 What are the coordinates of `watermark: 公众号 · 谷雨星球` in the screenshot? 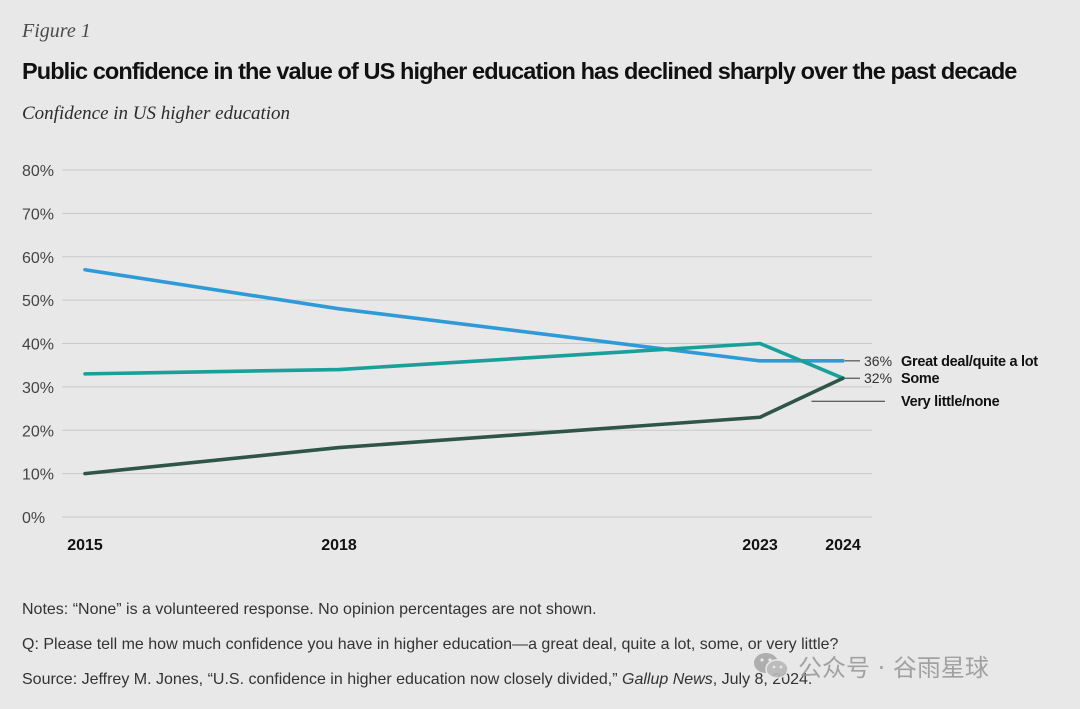 It's located at (870, 665).